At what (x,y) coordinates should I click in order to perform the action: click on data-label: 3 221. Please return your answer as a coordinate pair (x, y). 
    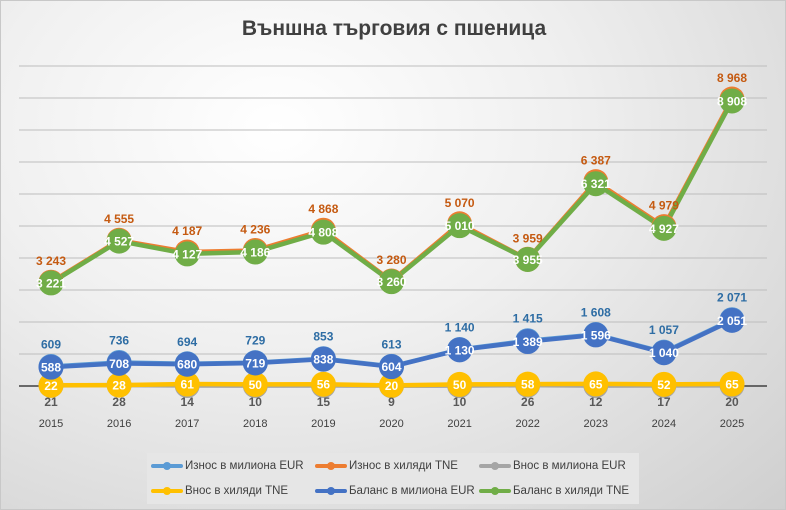
    Looking at the image, I should click on (51, 283).